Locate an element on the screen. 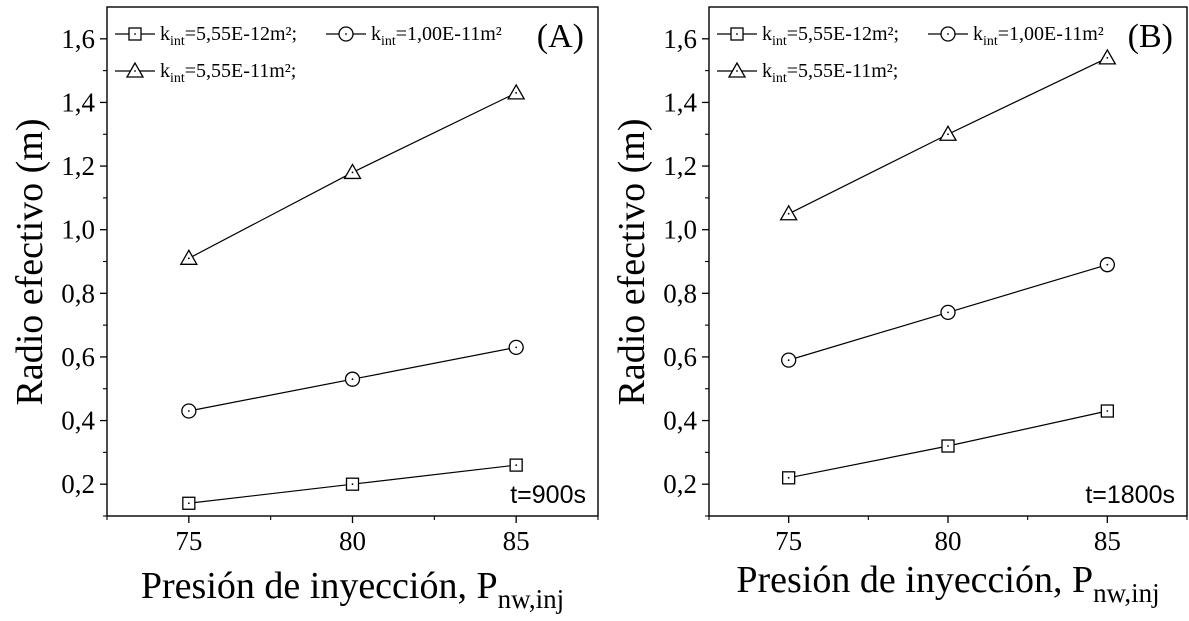 The width and height of the screenshot is (1189, 621). panel-label: (A) is located at coordinates (560, 36).